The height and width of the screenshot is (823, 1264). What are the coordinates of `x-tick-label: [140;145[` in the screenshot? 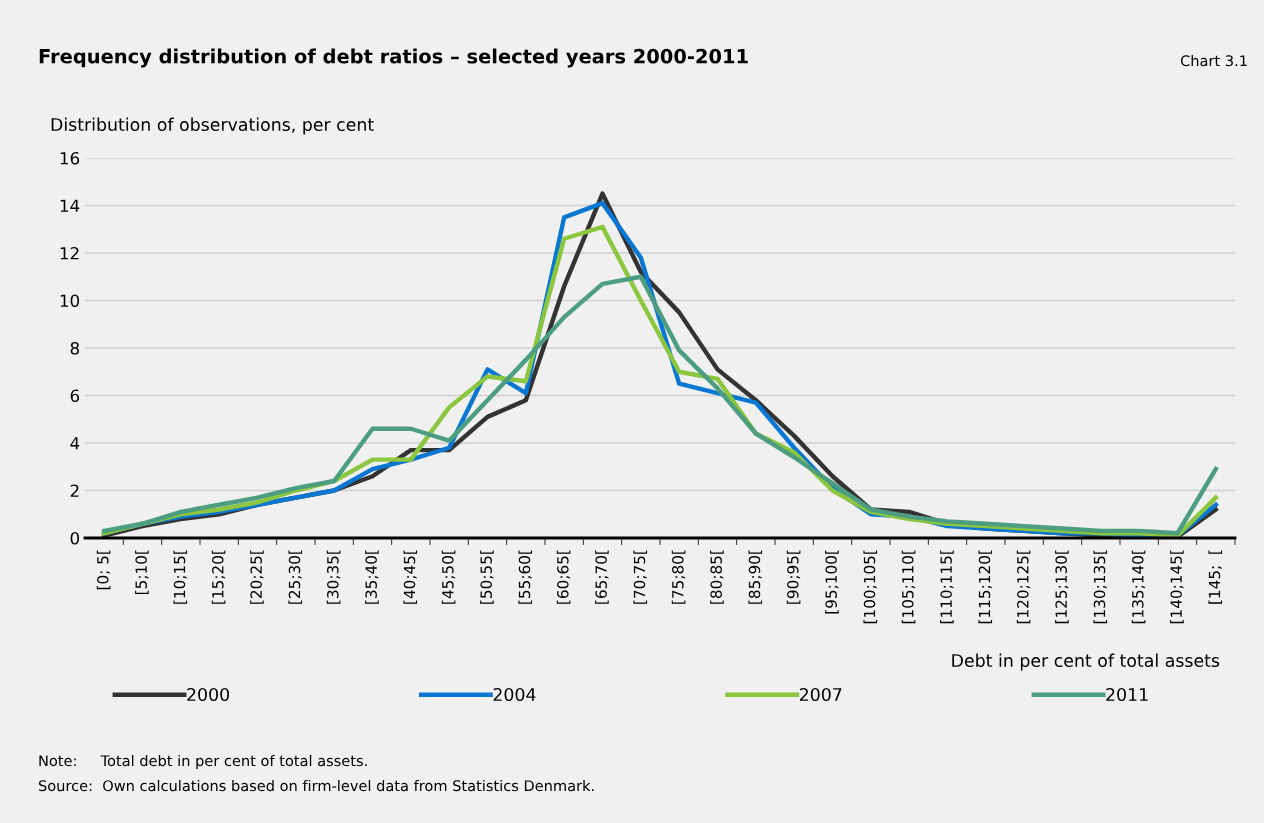 It's located at (1177, 587).